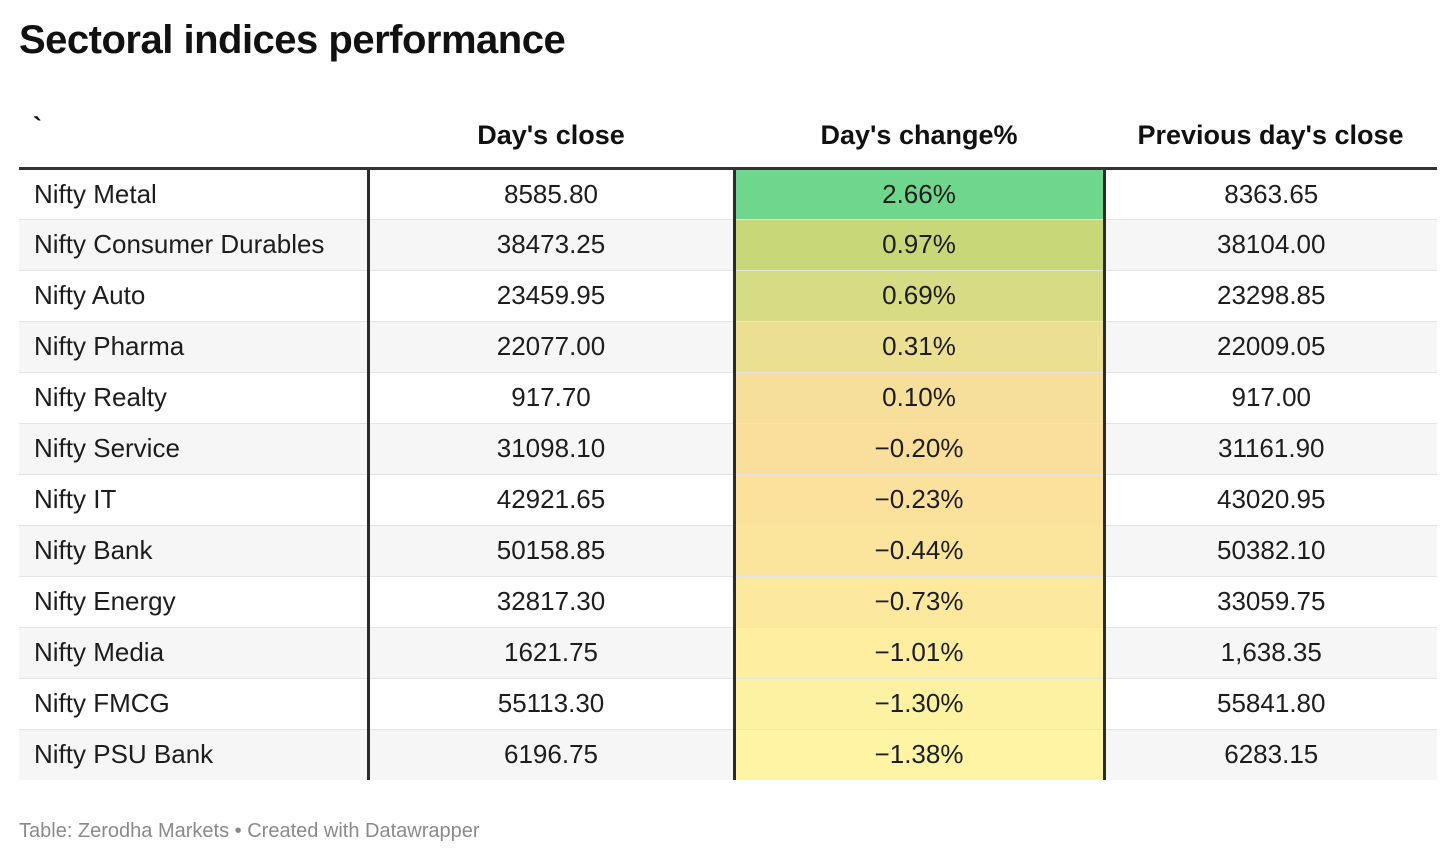 The image size is (1456, 864). What do you see at coordinates (1270, 449) in the screenshot?
I see `cell-previous-close: 31161.90` at bounding box center [1270, 449].